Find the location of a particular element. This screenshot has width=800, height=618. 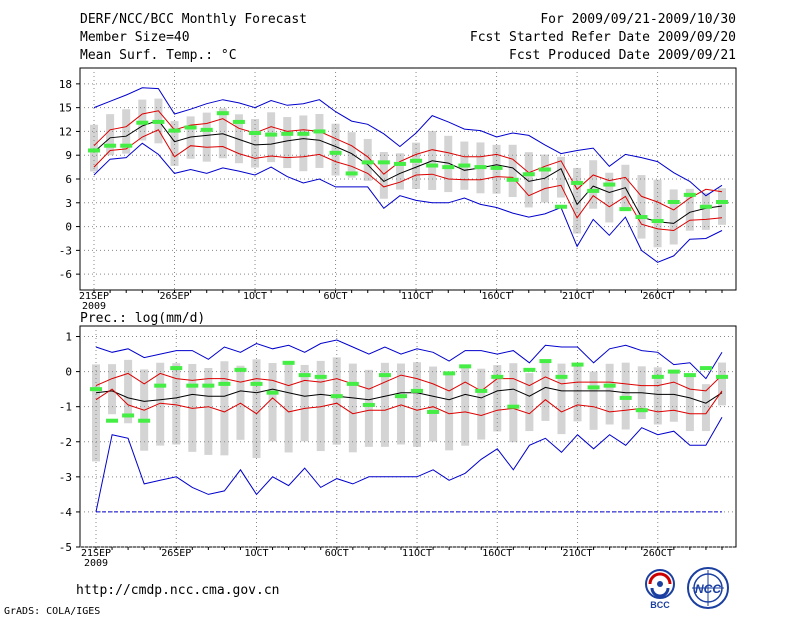

ncc-logo-icon: NCC is located at coordinates (708, 588).